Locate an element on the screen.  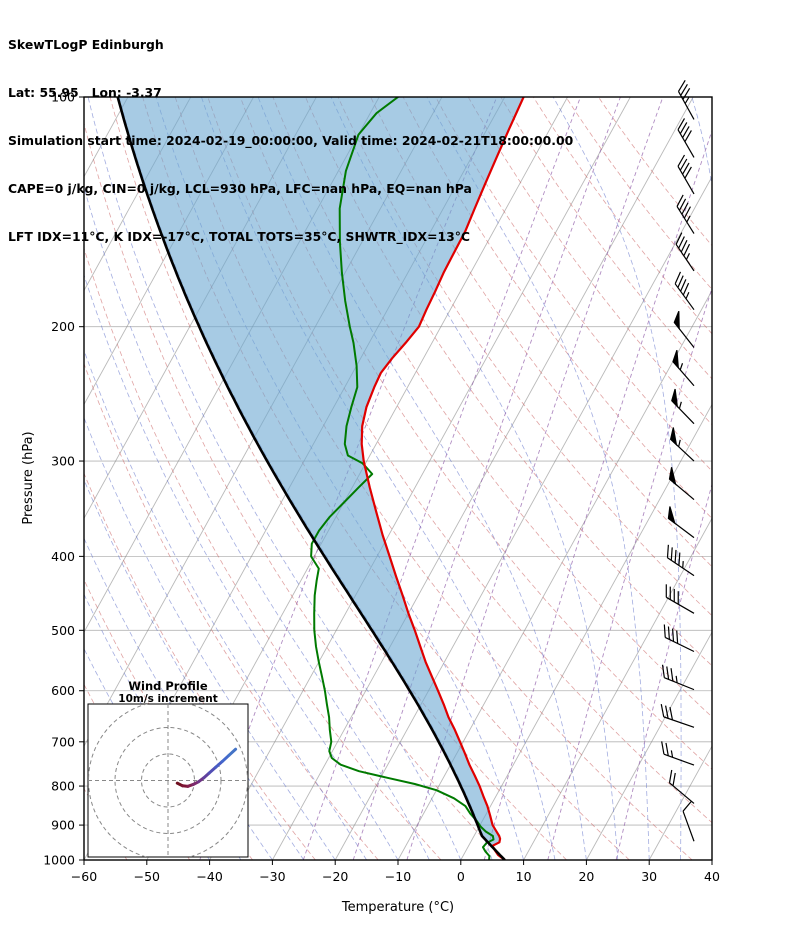
x-tick-label: 40 is located at coordinates (712, 876).